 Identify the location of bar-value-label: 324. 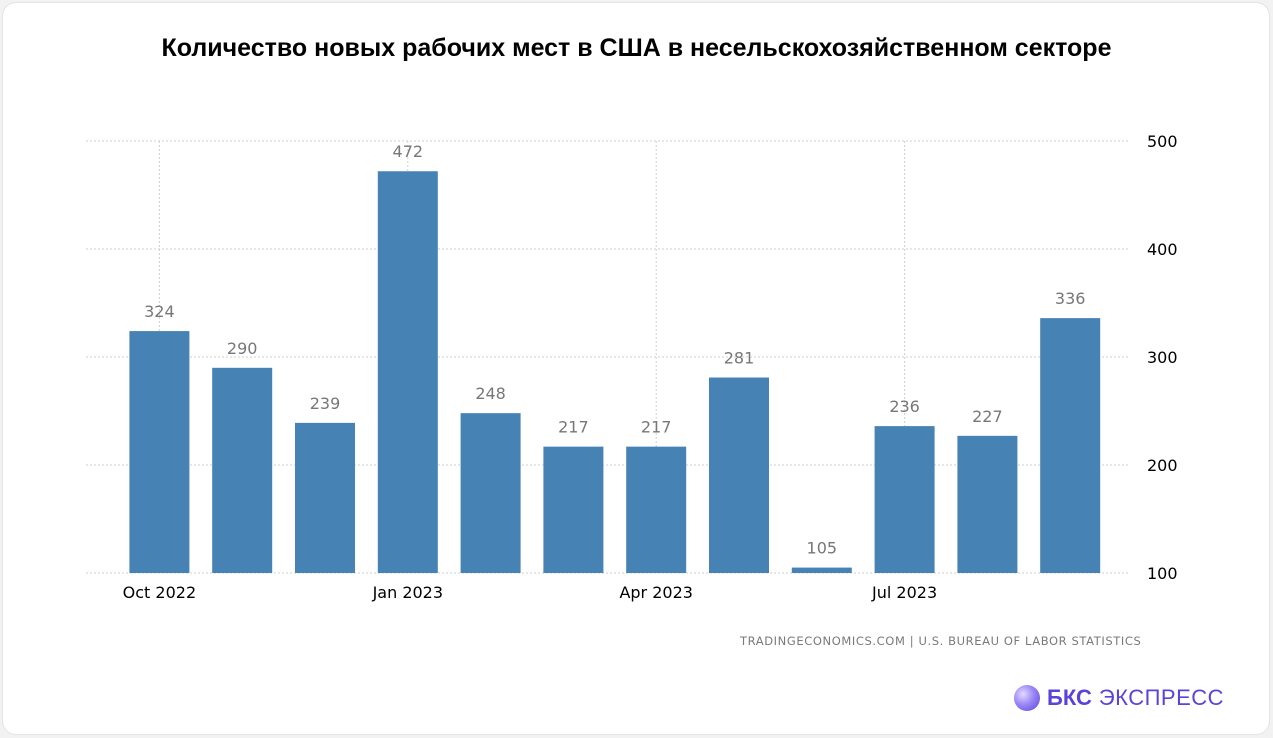
(159, 311).